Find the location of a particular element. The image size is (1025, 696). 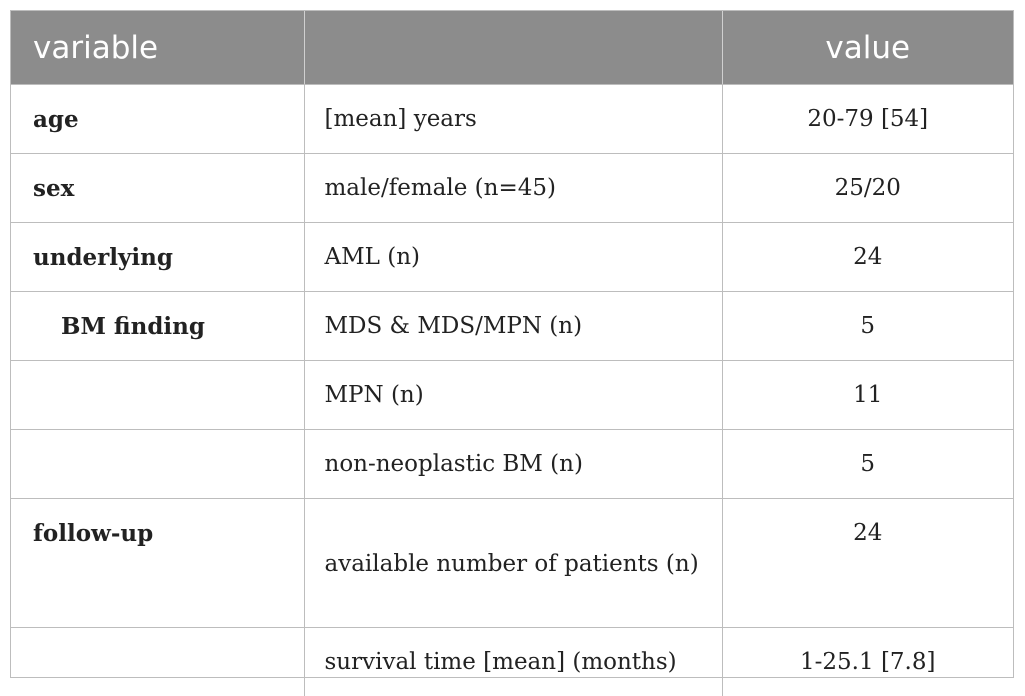

table-row: BM finding MDS & MDS/MPN (n) 5 is located at coordinates (512, 326).